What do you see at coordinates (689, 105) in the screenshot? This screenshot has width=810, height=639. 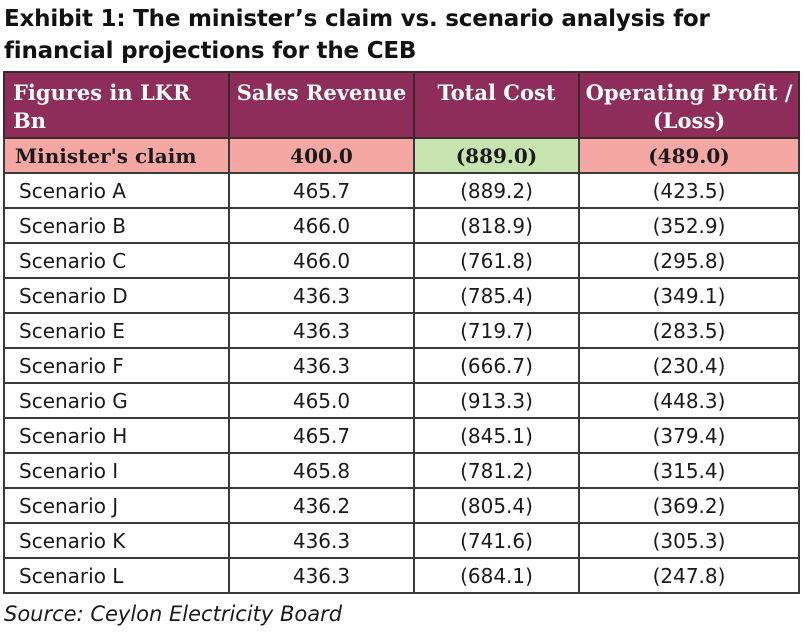 I see `column-header: Operating Profit / (Loss)` at bounding box center [689, 105].